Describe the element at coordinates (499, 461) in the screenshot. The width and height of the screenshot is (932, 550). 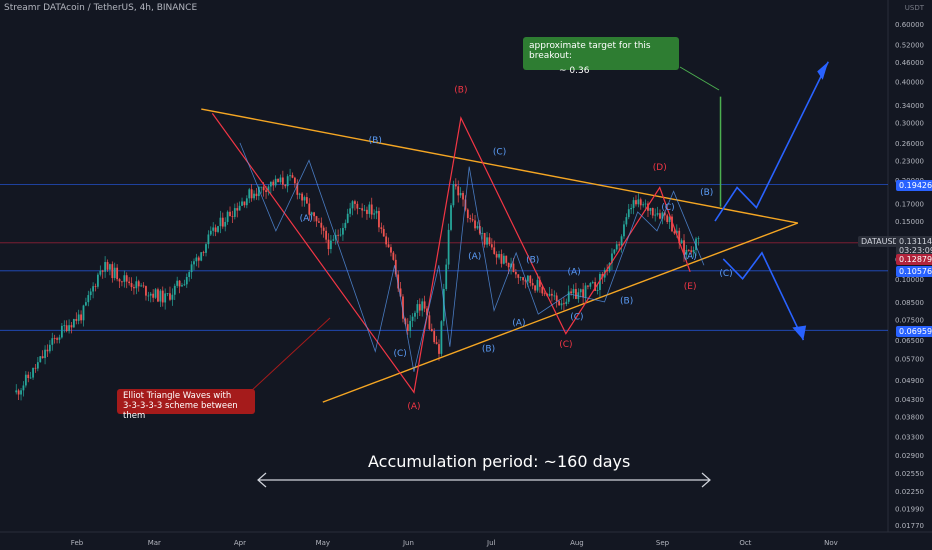
I see `accumulation-label: Accumulation period: ~160 days` at that location.